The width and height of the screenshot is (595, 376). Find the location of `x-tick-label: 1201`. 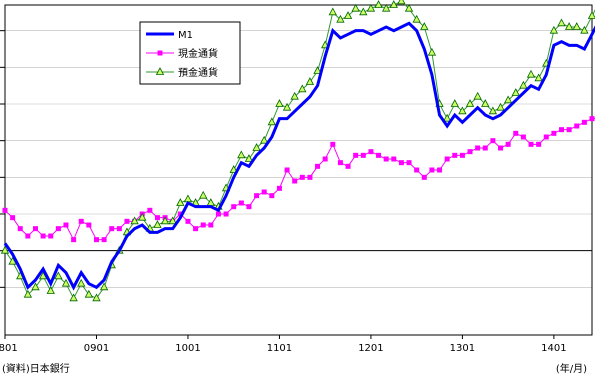

x-tick-label: 1201 is located at coordinates (370, 348).